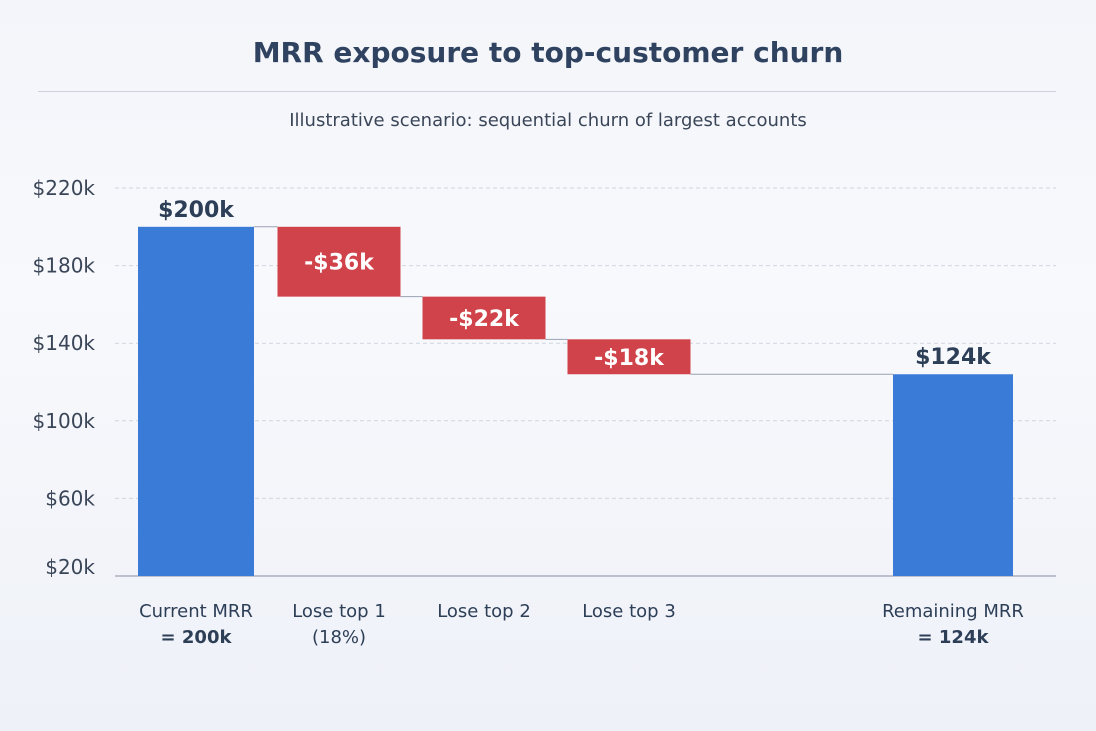 Image resolution: width=1096 pixels, height=731 pixels. I want to click on x-tick-label: (18%), so click(339, 637).